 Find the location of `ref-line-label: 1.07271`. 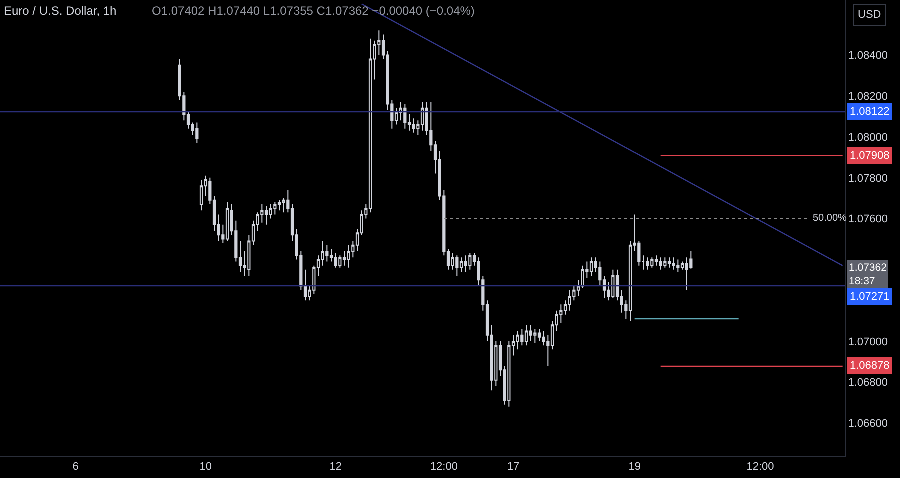

ref-line-label: 1.07271 is located at coordinates (870, 297).